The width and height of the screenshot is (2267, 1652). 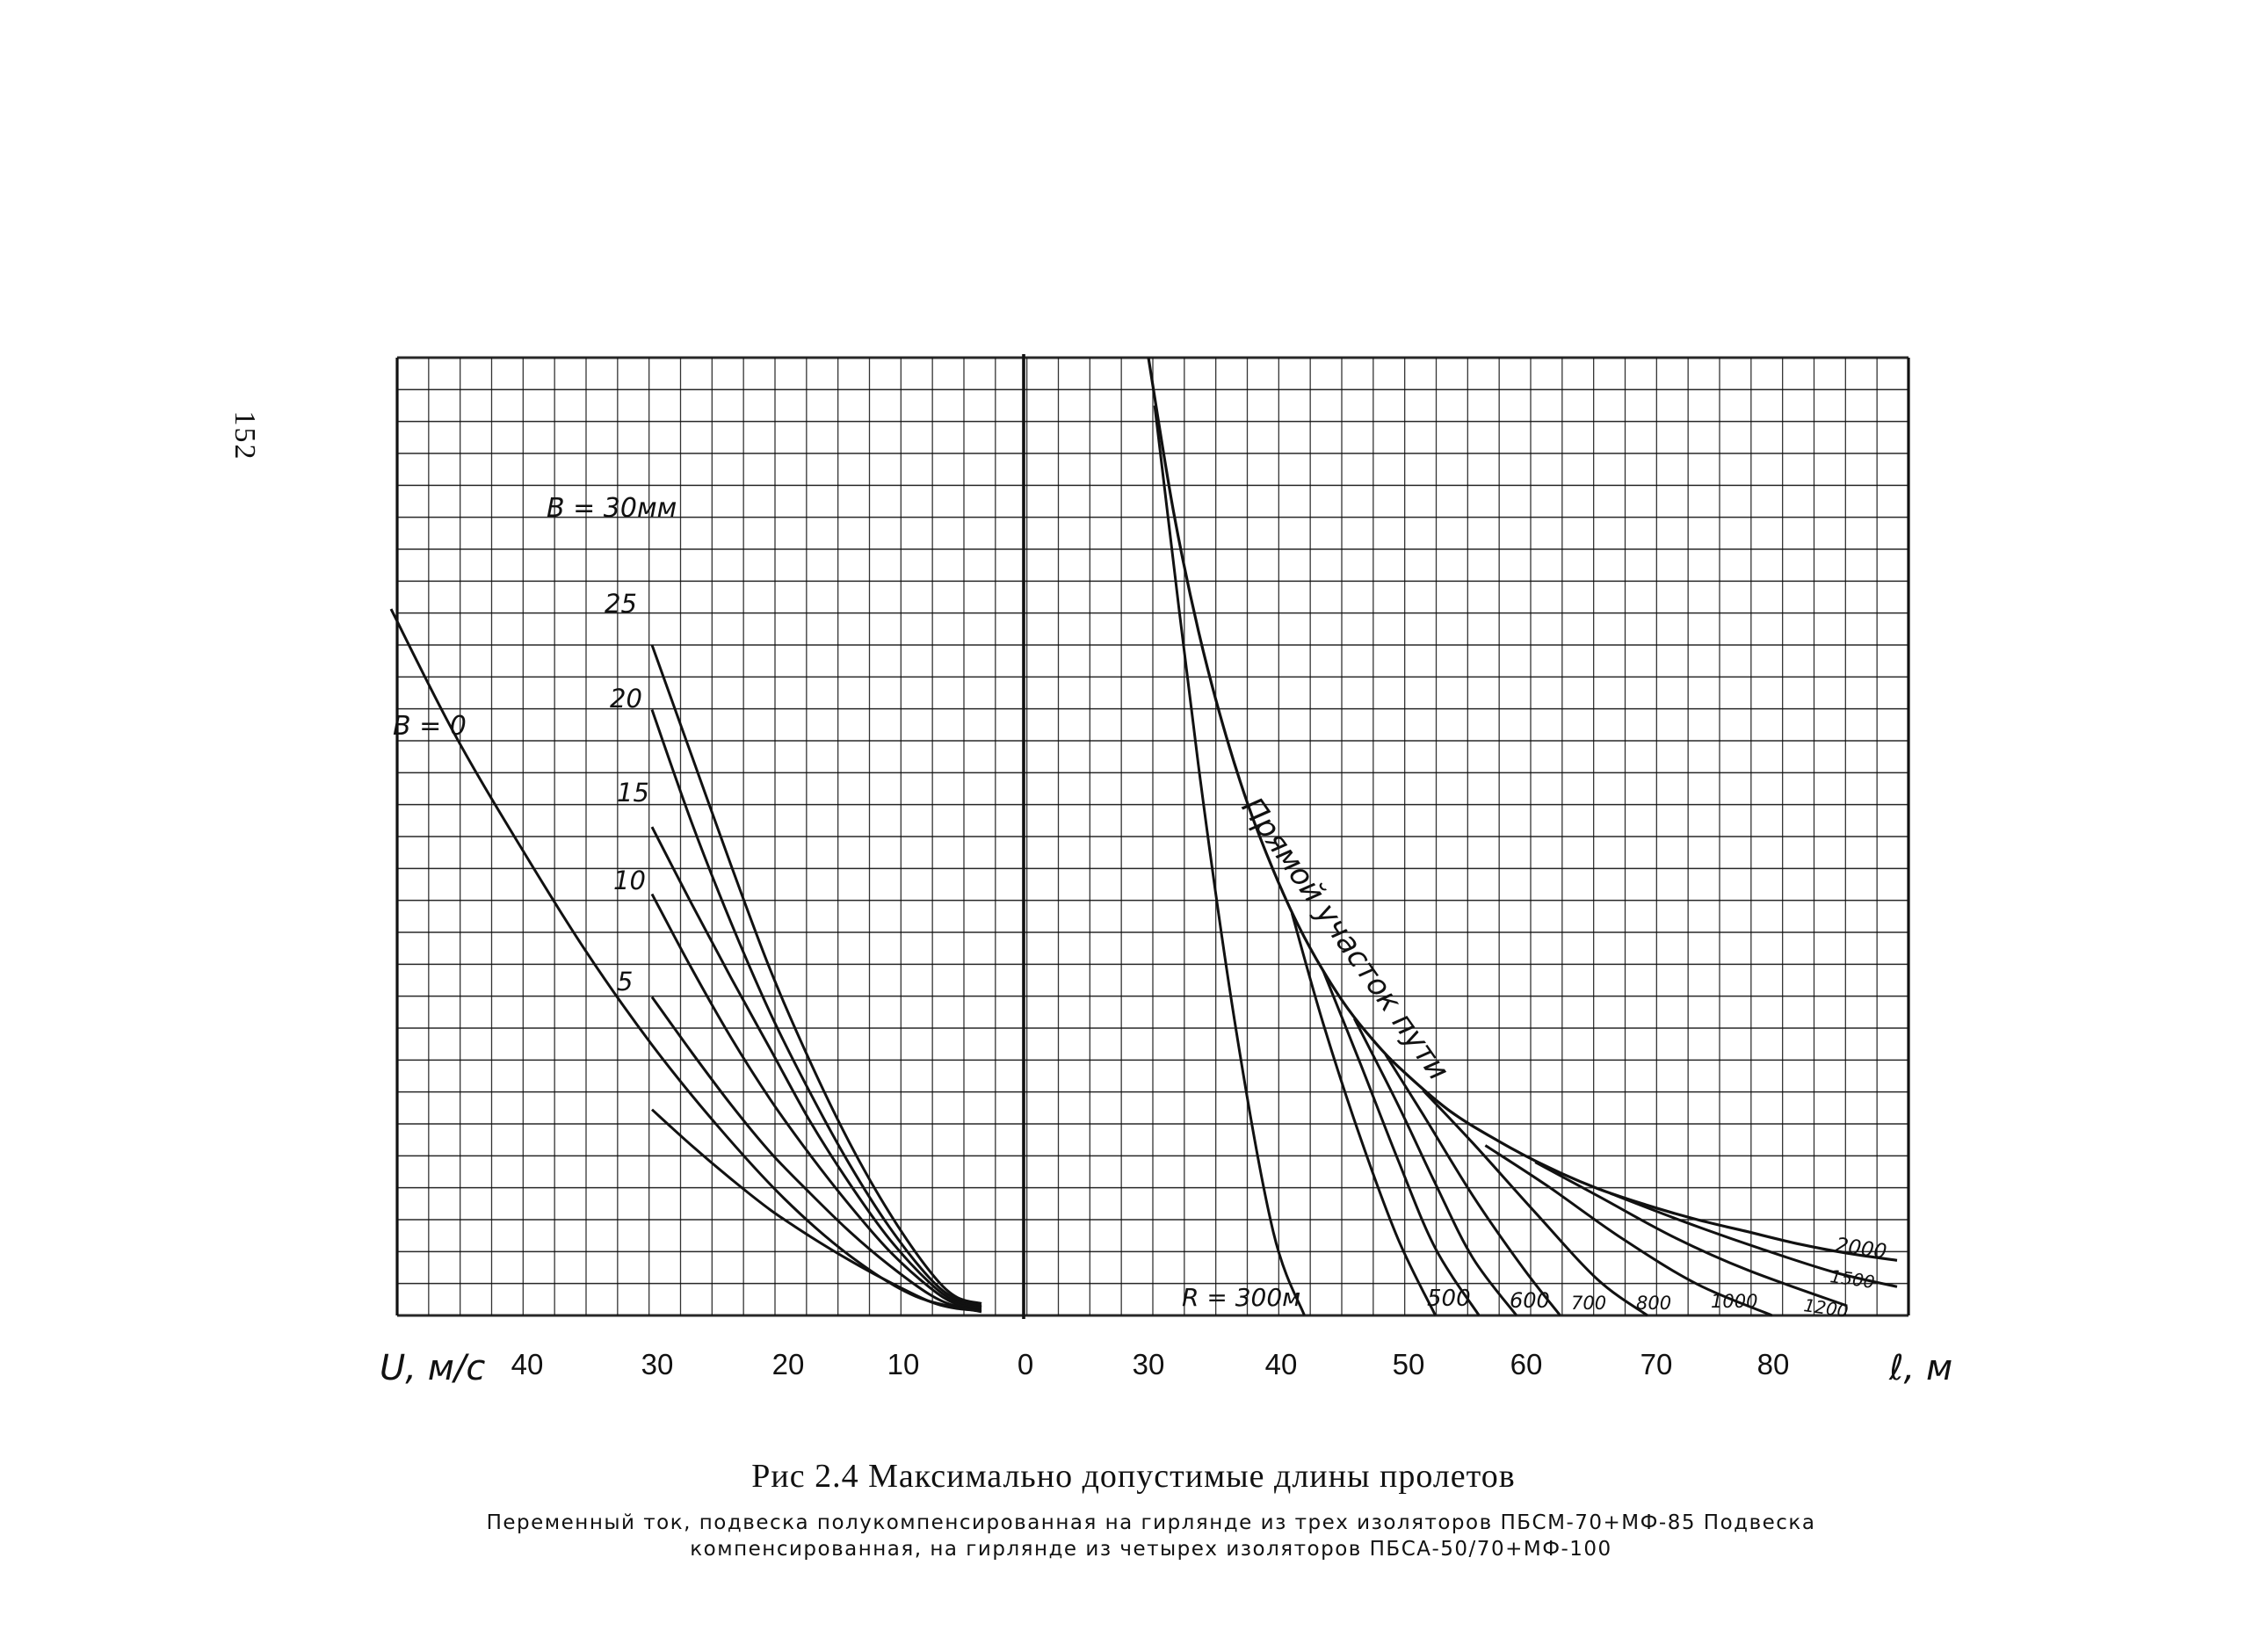 I want to click on left-x-axis-label: U, м/с, so click(x=432, y=1368).